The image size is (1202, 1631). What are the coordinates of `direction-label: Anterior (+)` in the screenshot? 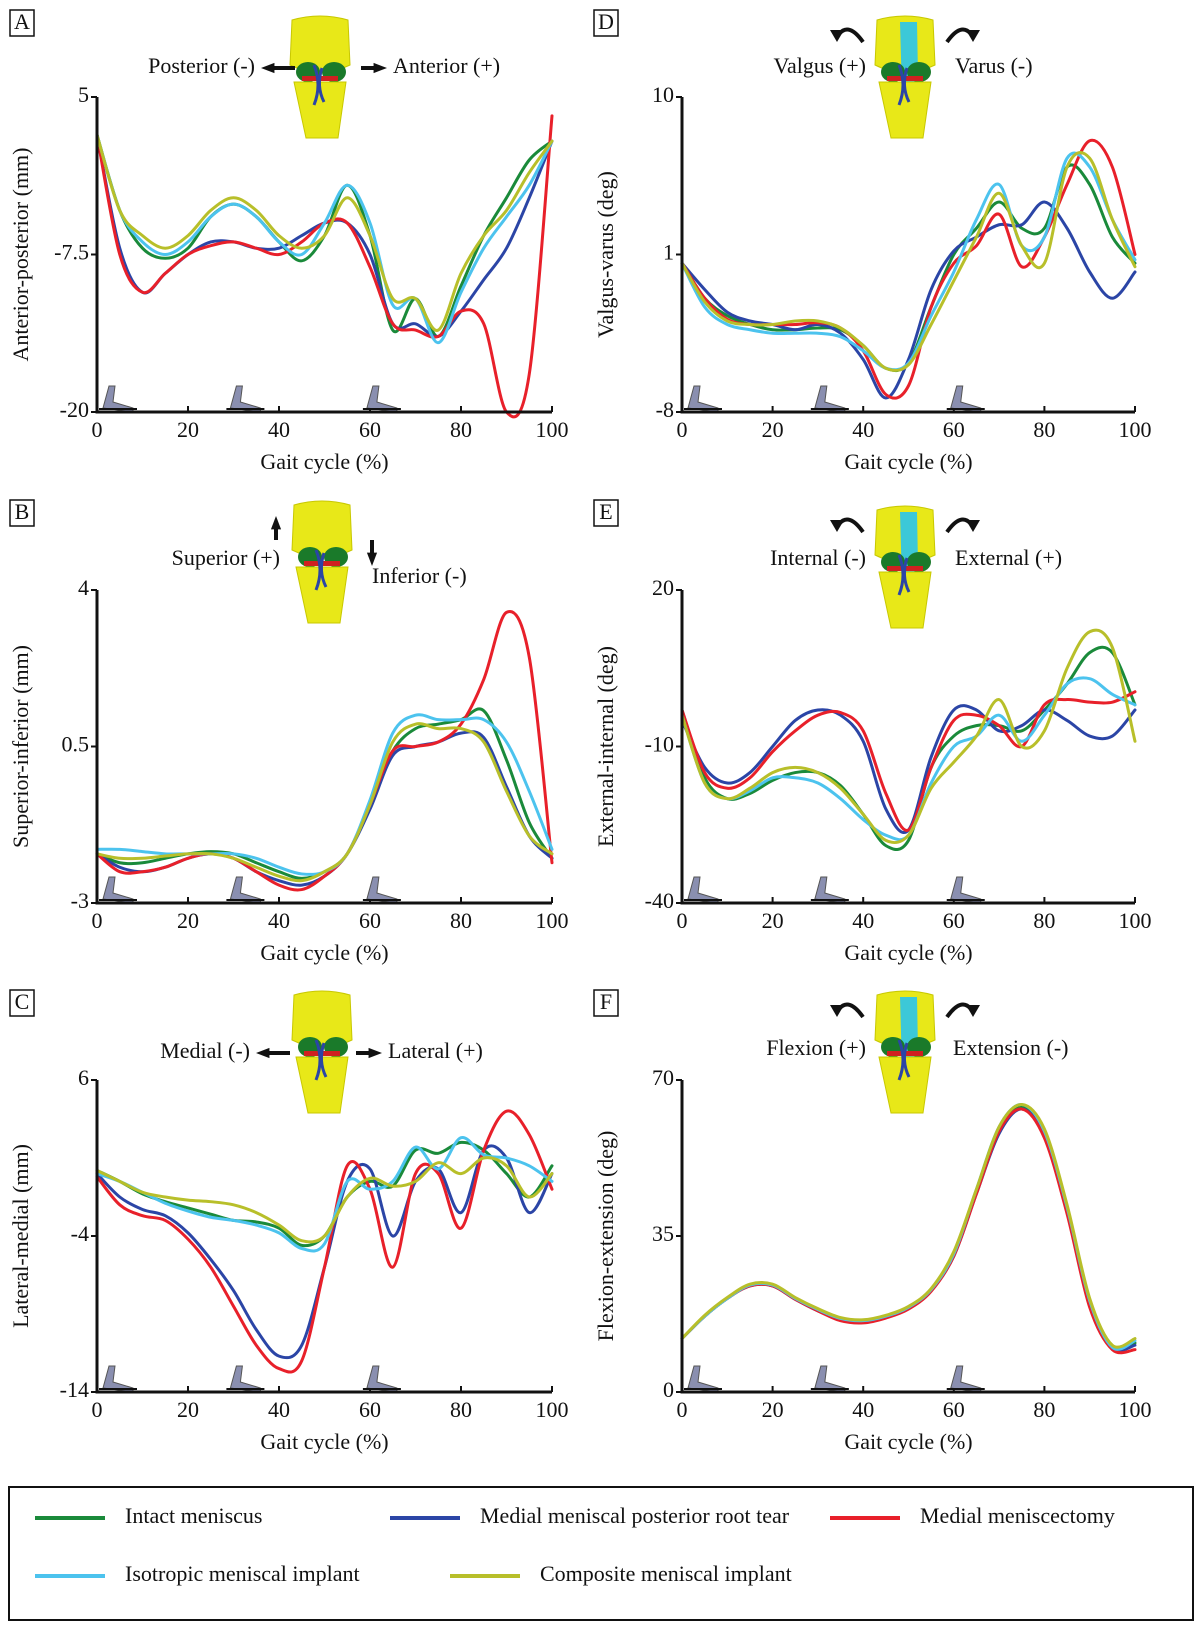 It's located at (446, 65).